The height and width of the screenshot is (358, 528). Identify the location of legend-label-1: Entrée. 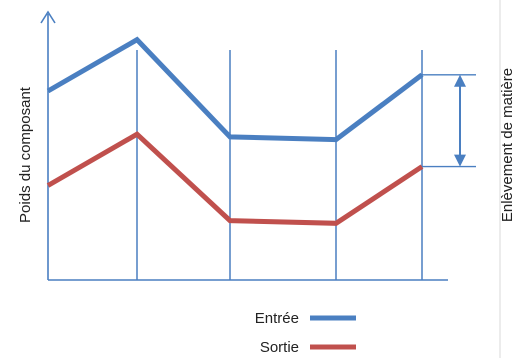
(277, 318).